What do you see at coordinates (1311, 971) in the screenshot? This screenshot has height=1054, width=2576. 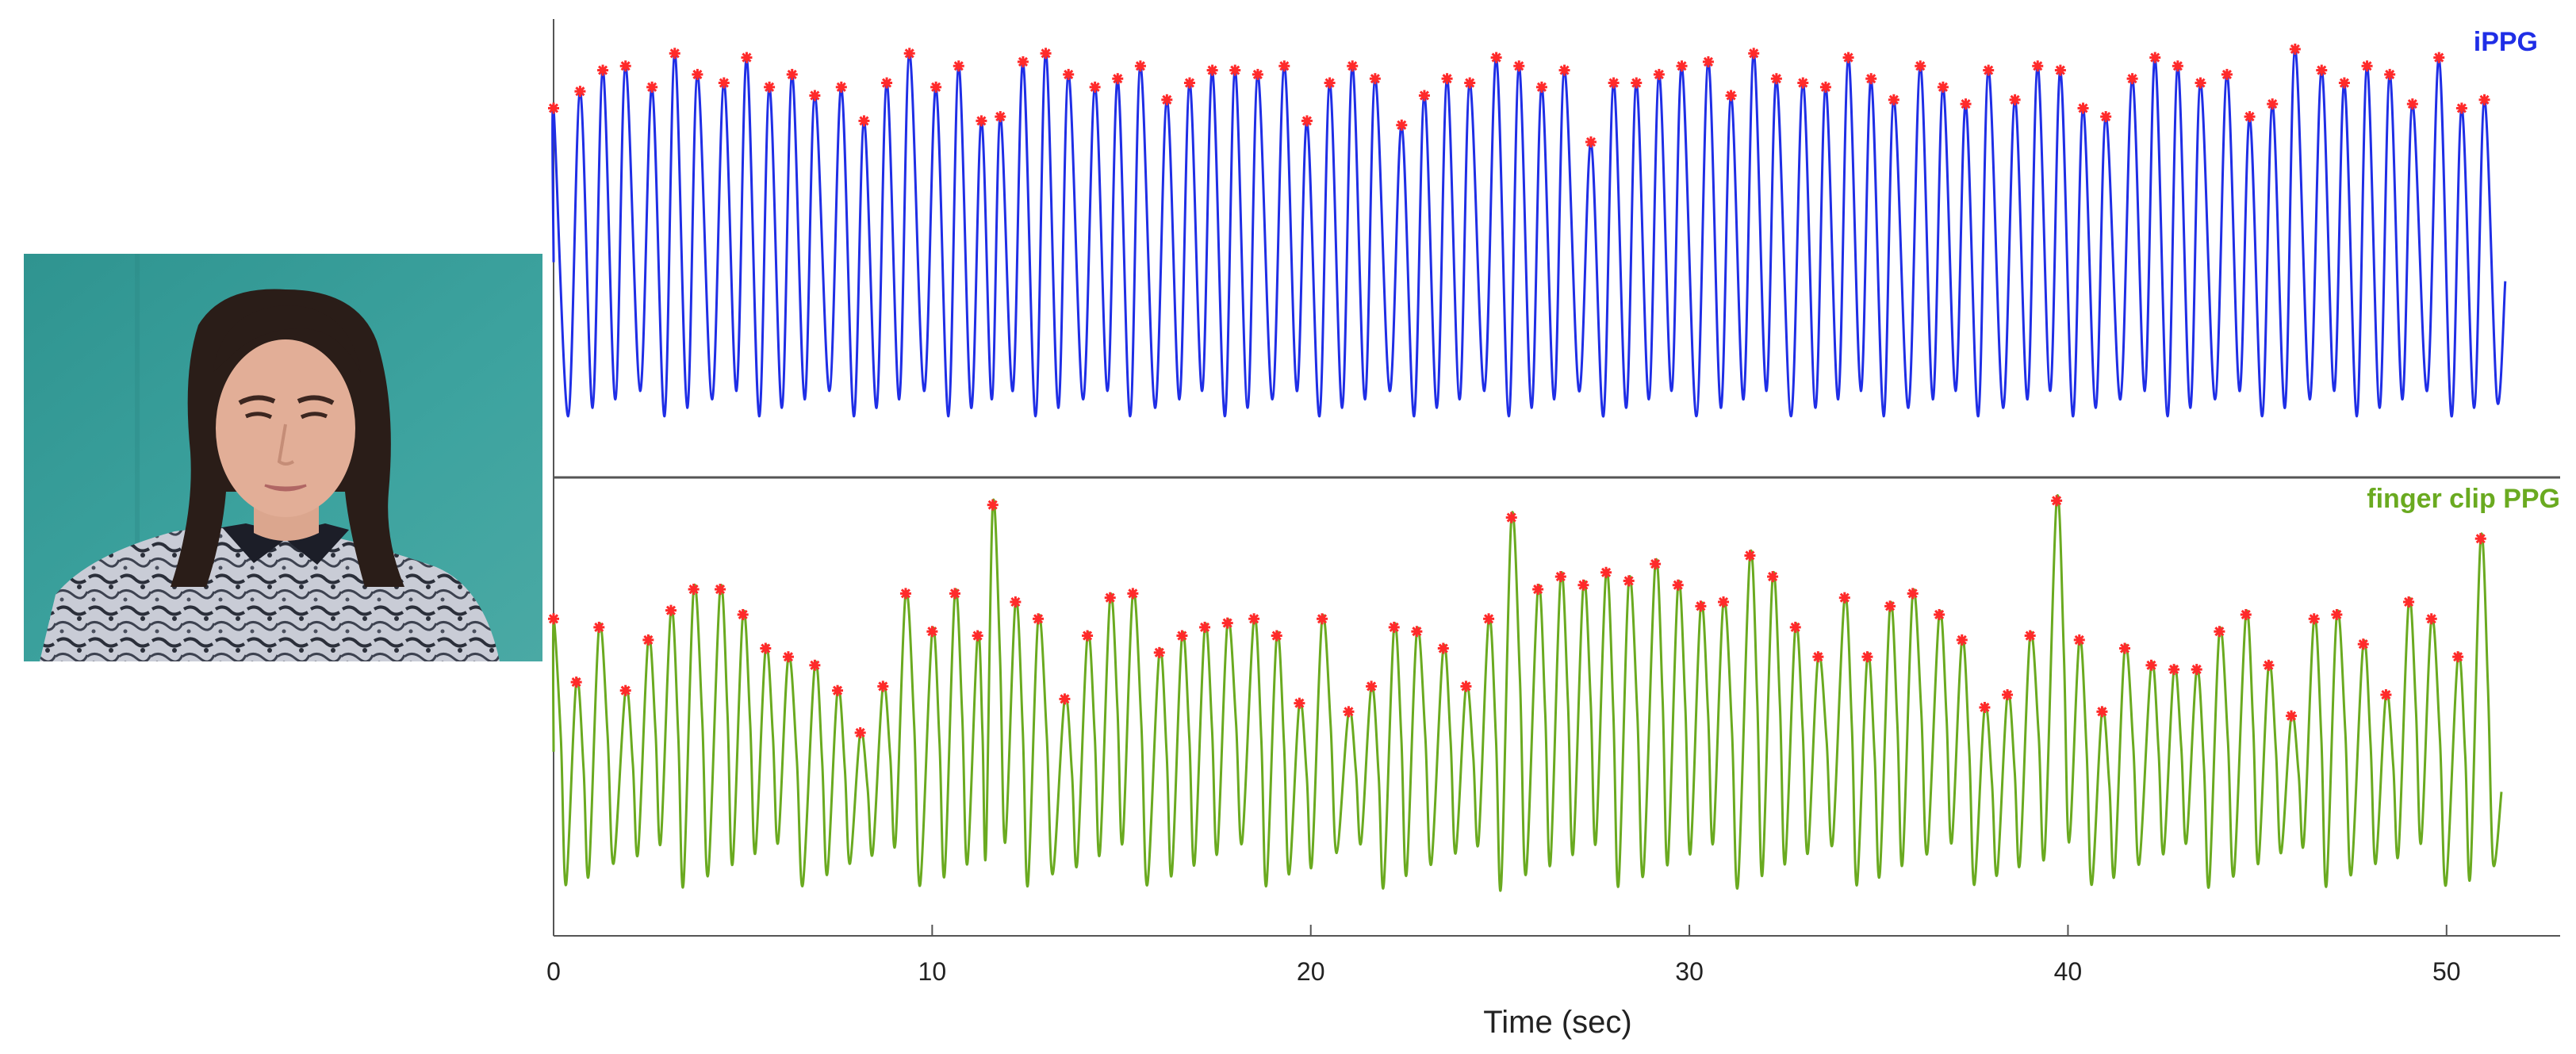 I see `x-tick-label: 20` at bounding box center [1311, 971].